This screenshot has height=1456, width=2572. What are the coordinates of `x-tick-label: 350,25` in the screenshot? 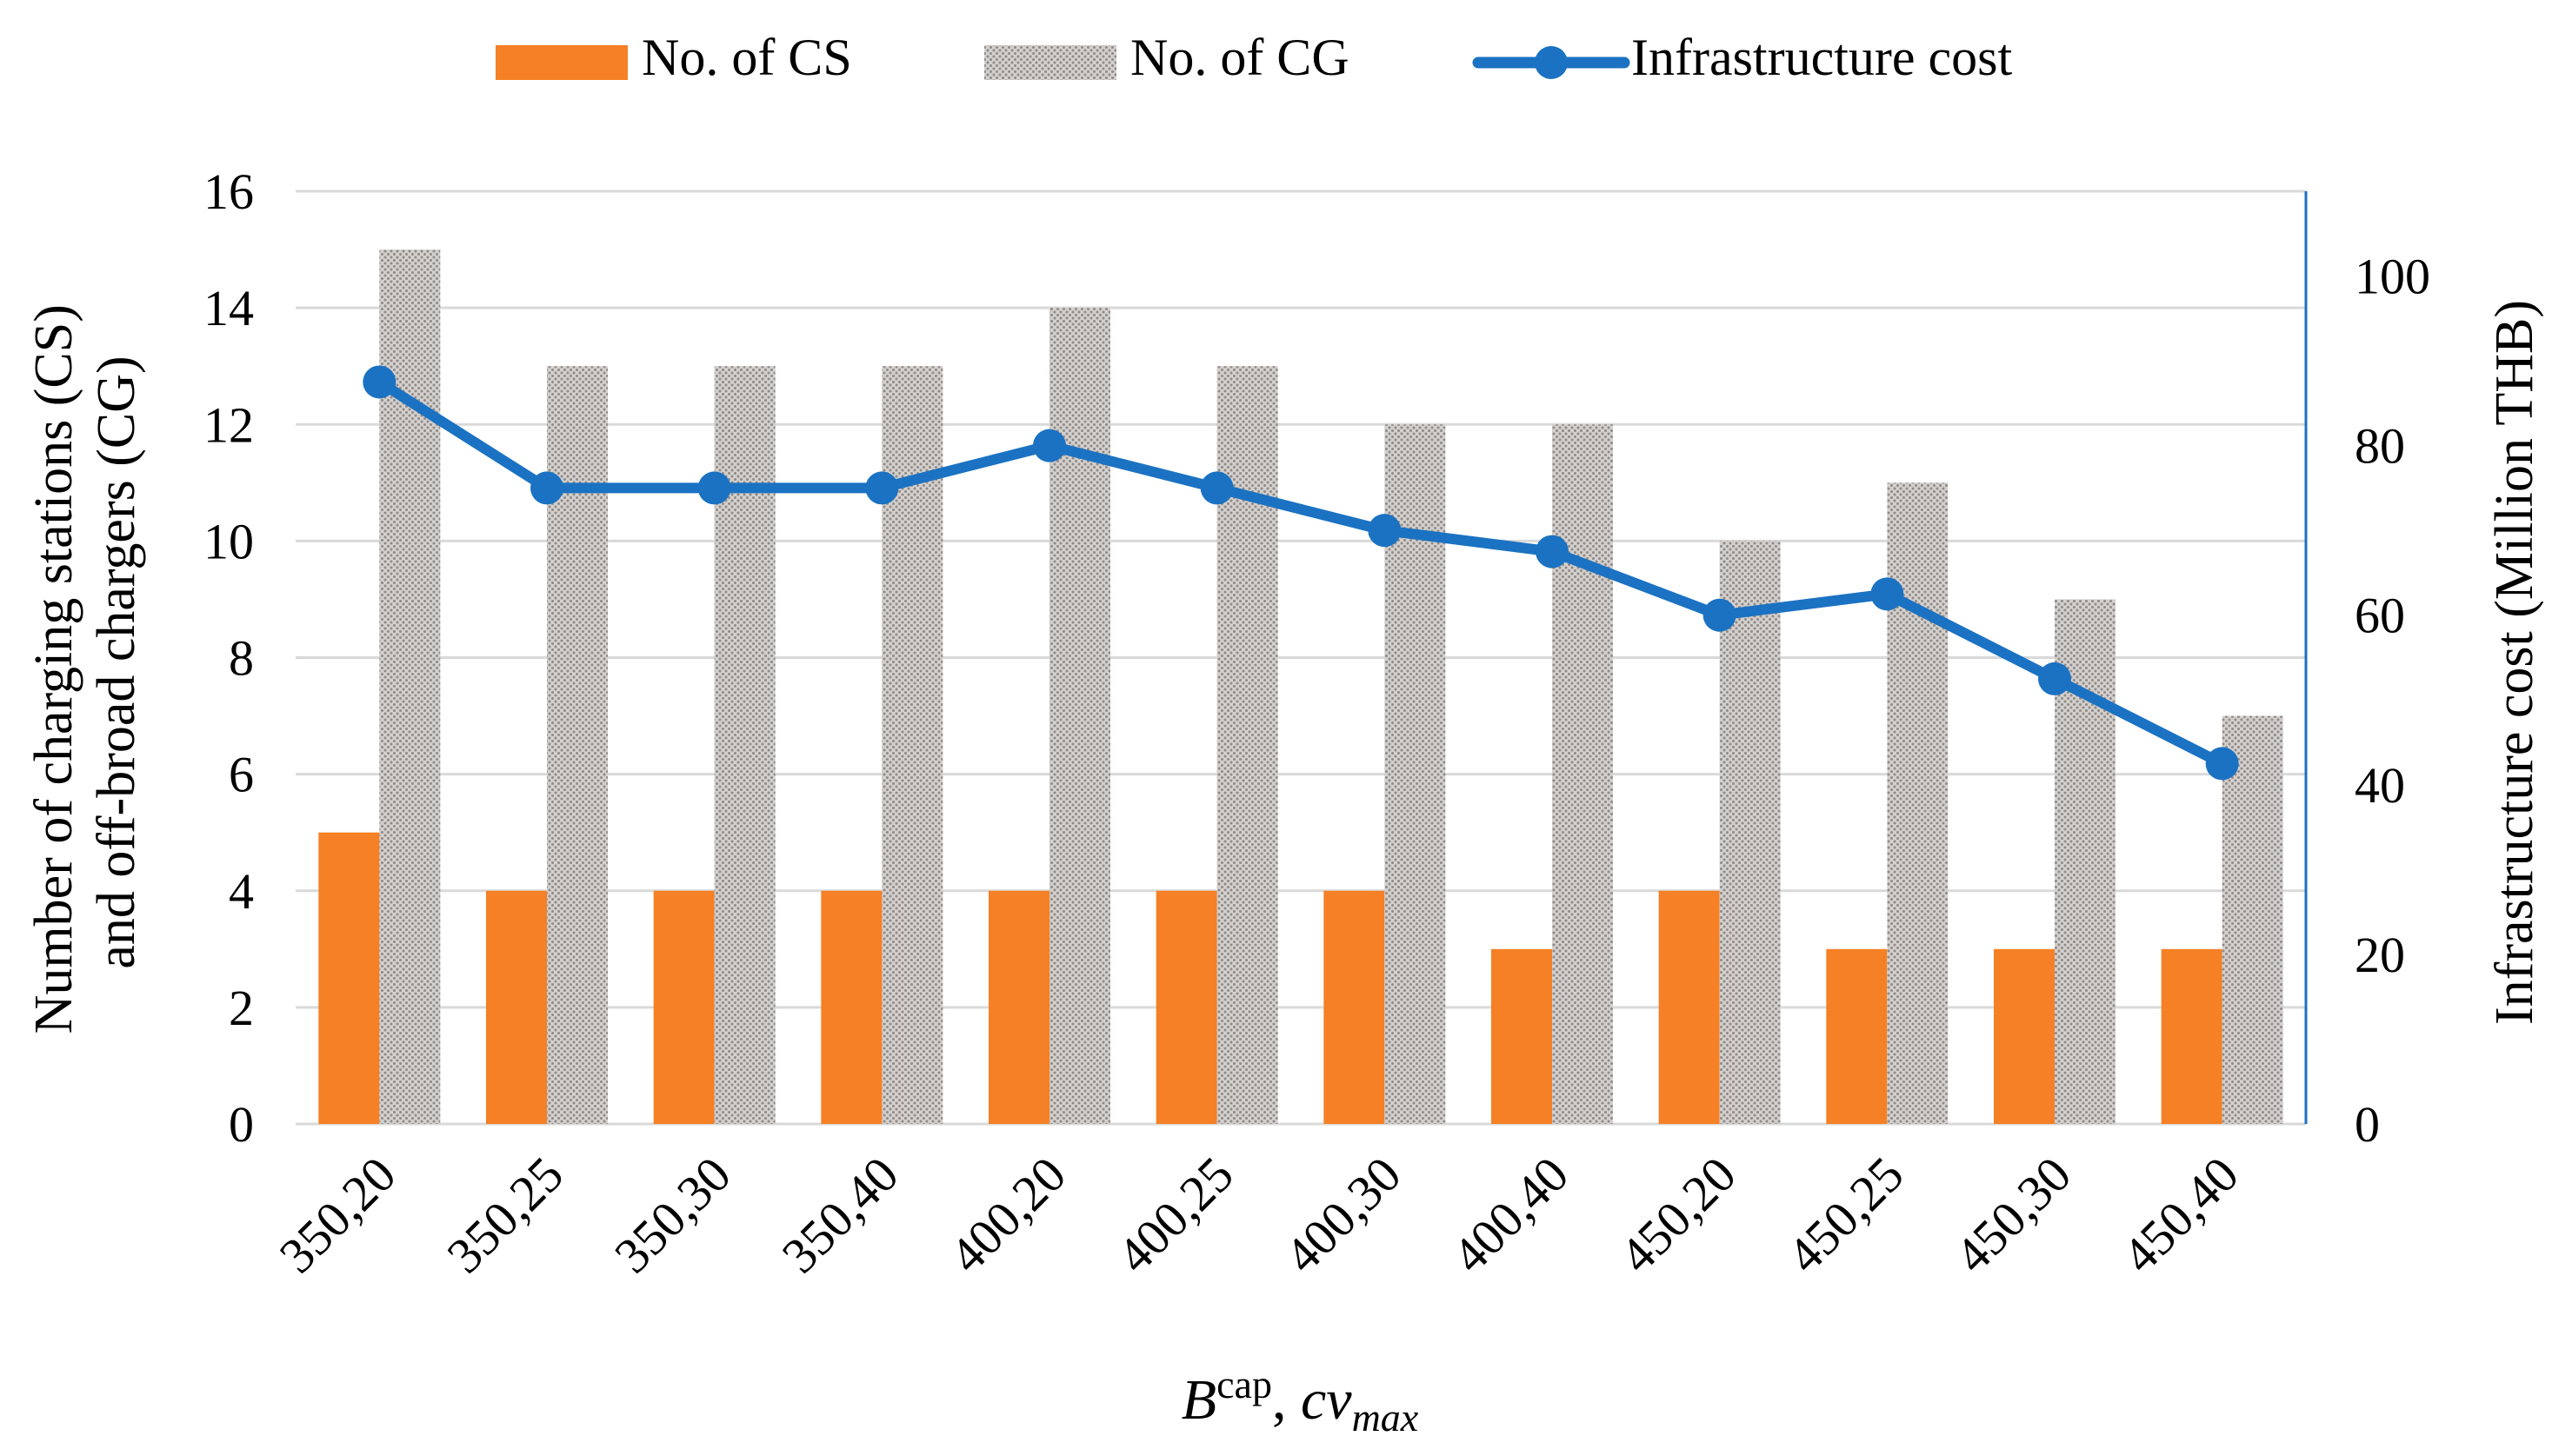 It's located at (505, 1215).